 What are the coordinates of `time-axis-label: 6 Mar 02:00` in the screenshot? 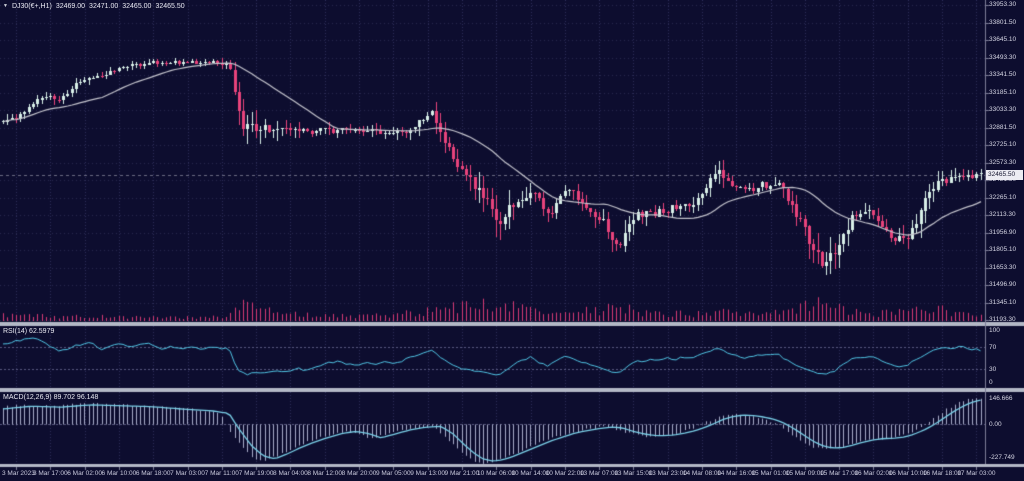 It's located at (84, 473).